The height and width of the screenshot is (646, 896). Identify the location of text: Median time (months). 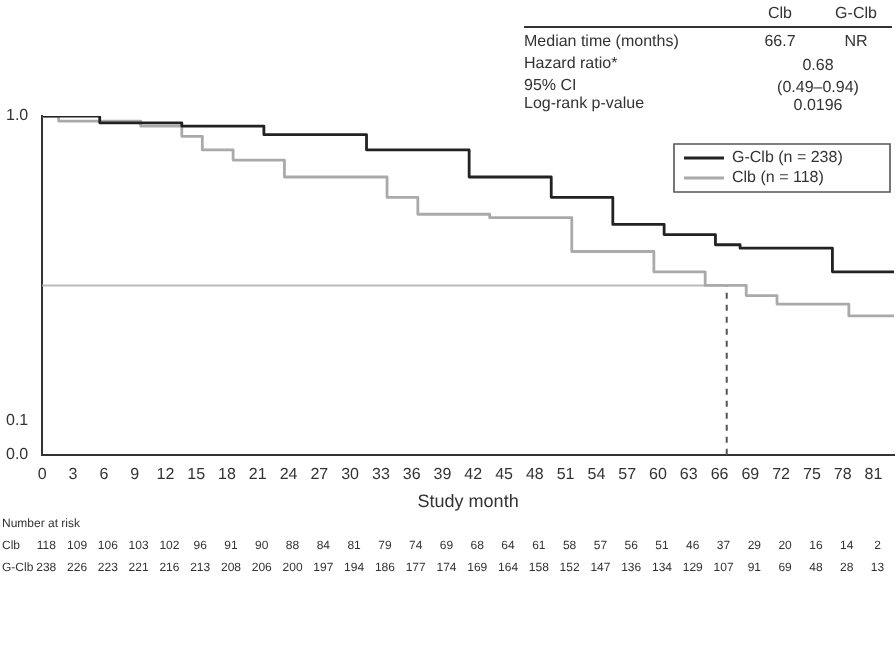
(601, 41).